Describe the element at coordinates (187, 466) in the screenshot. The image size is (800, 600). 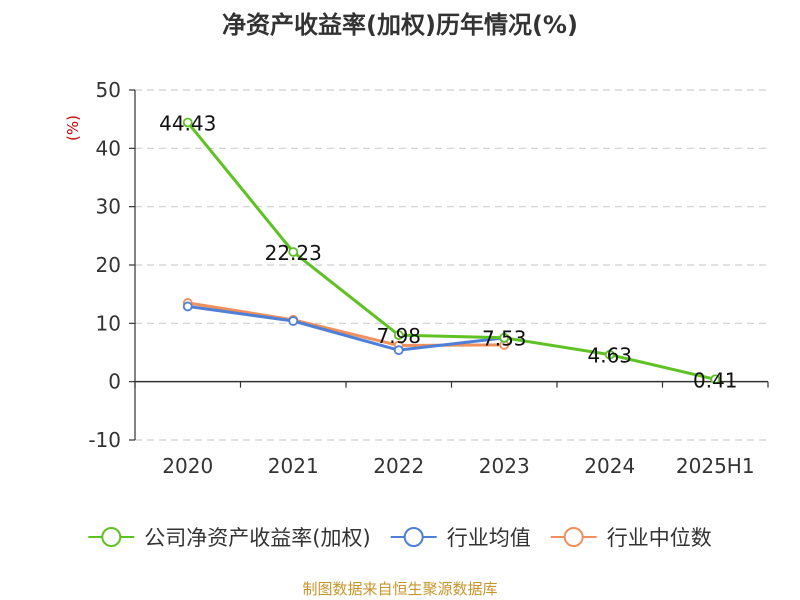
I see `x-tick-label: 2020` at that location.